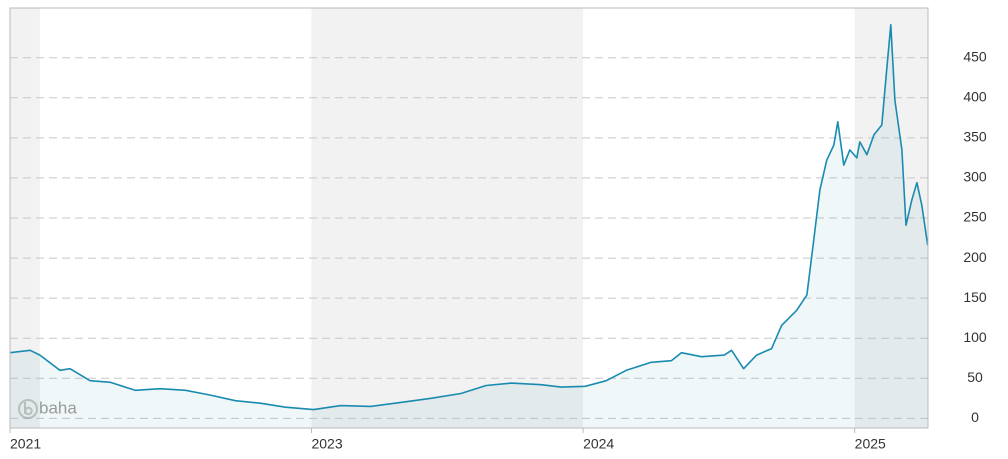 This screenshot has width=1008, height=459. What do you see at coordinates (975, 56) in the screenshot?
I see `y-tick-label: 450` at bounding box center [975, 56].